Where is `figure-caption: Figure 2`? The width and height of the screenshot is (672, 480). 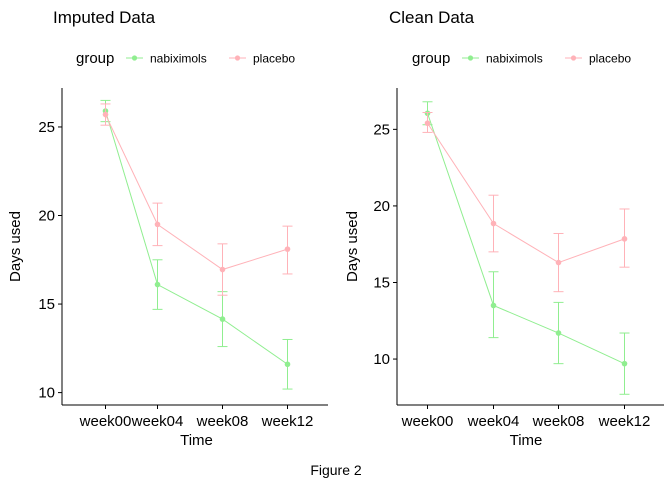 figure-caption: Figure 2 is located at coordinates (336, 470).